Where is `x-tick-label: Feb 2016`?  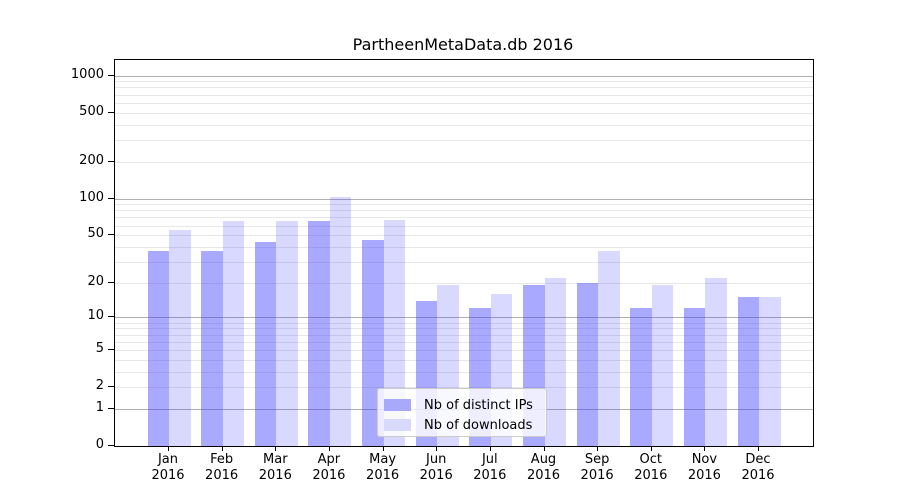
x-tick-label: Feb 2016 is located at coordinates (222, 468).